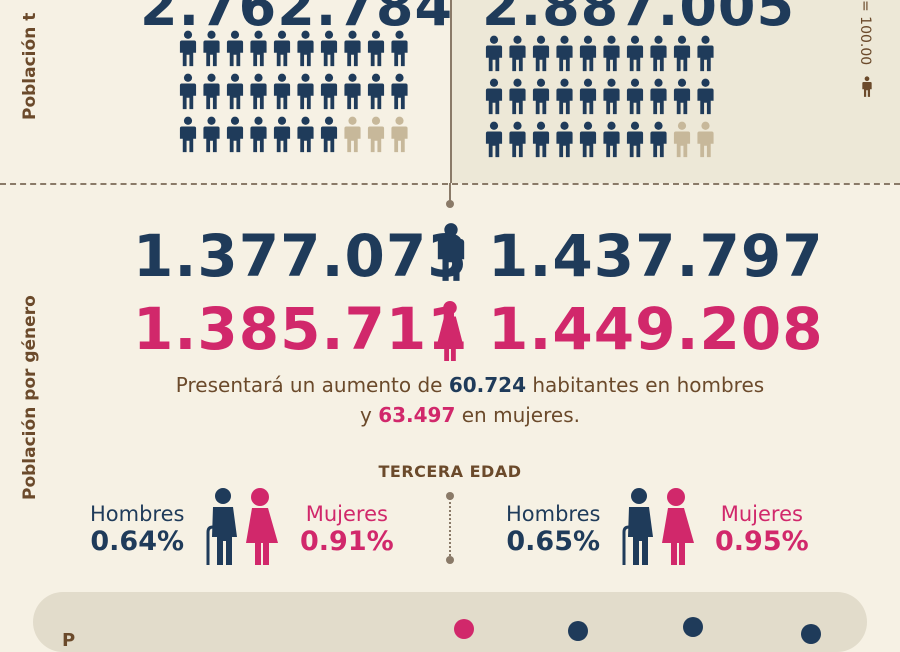  What do you see at coordinates (301, 329) in the screenshot?
I see `women-left-value: 1.385.711` at bounding box center [301, 329].